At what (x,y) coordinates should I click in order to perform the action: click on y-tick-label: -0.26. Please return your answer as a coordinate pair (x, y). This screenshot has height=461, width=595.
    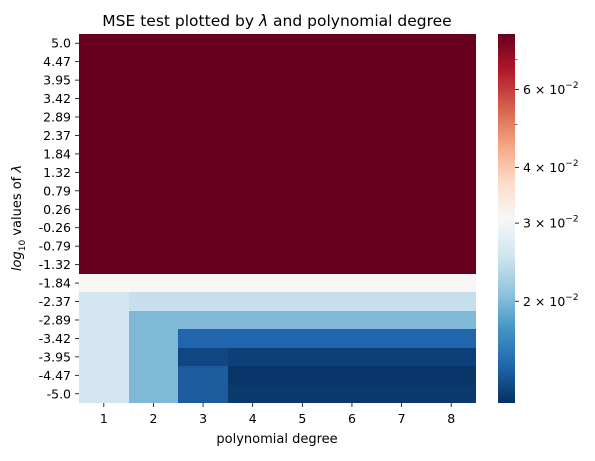
    Looking at the image, I should click on (55, 227).